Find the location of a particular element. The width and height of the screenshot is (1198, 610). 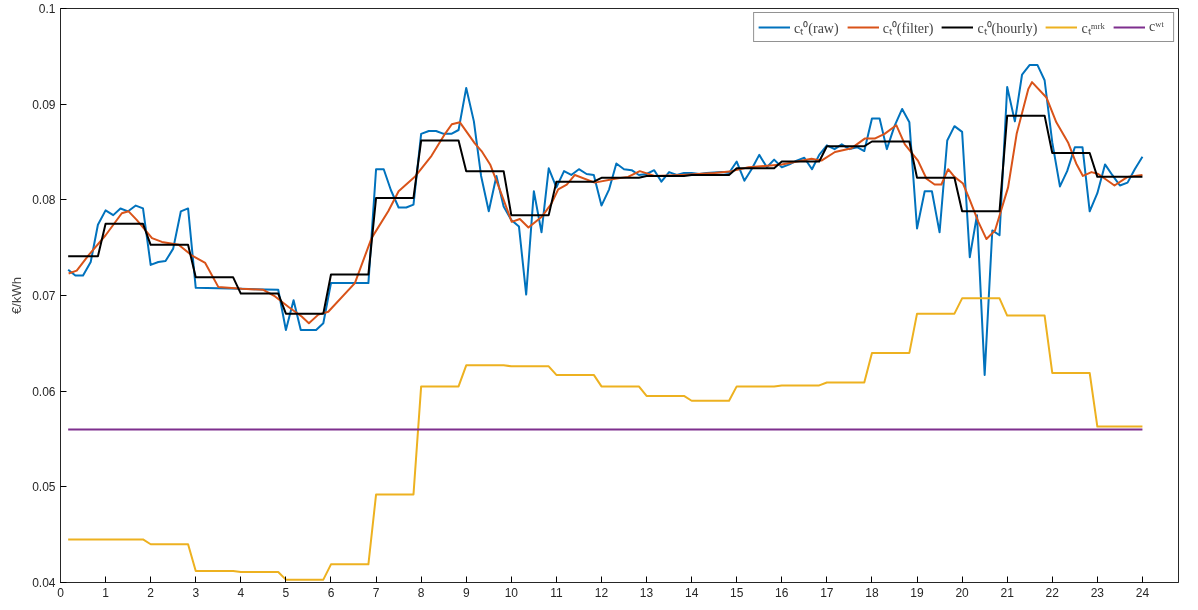

y-tick-label: 0.1 is located at coordinates (47, 9).